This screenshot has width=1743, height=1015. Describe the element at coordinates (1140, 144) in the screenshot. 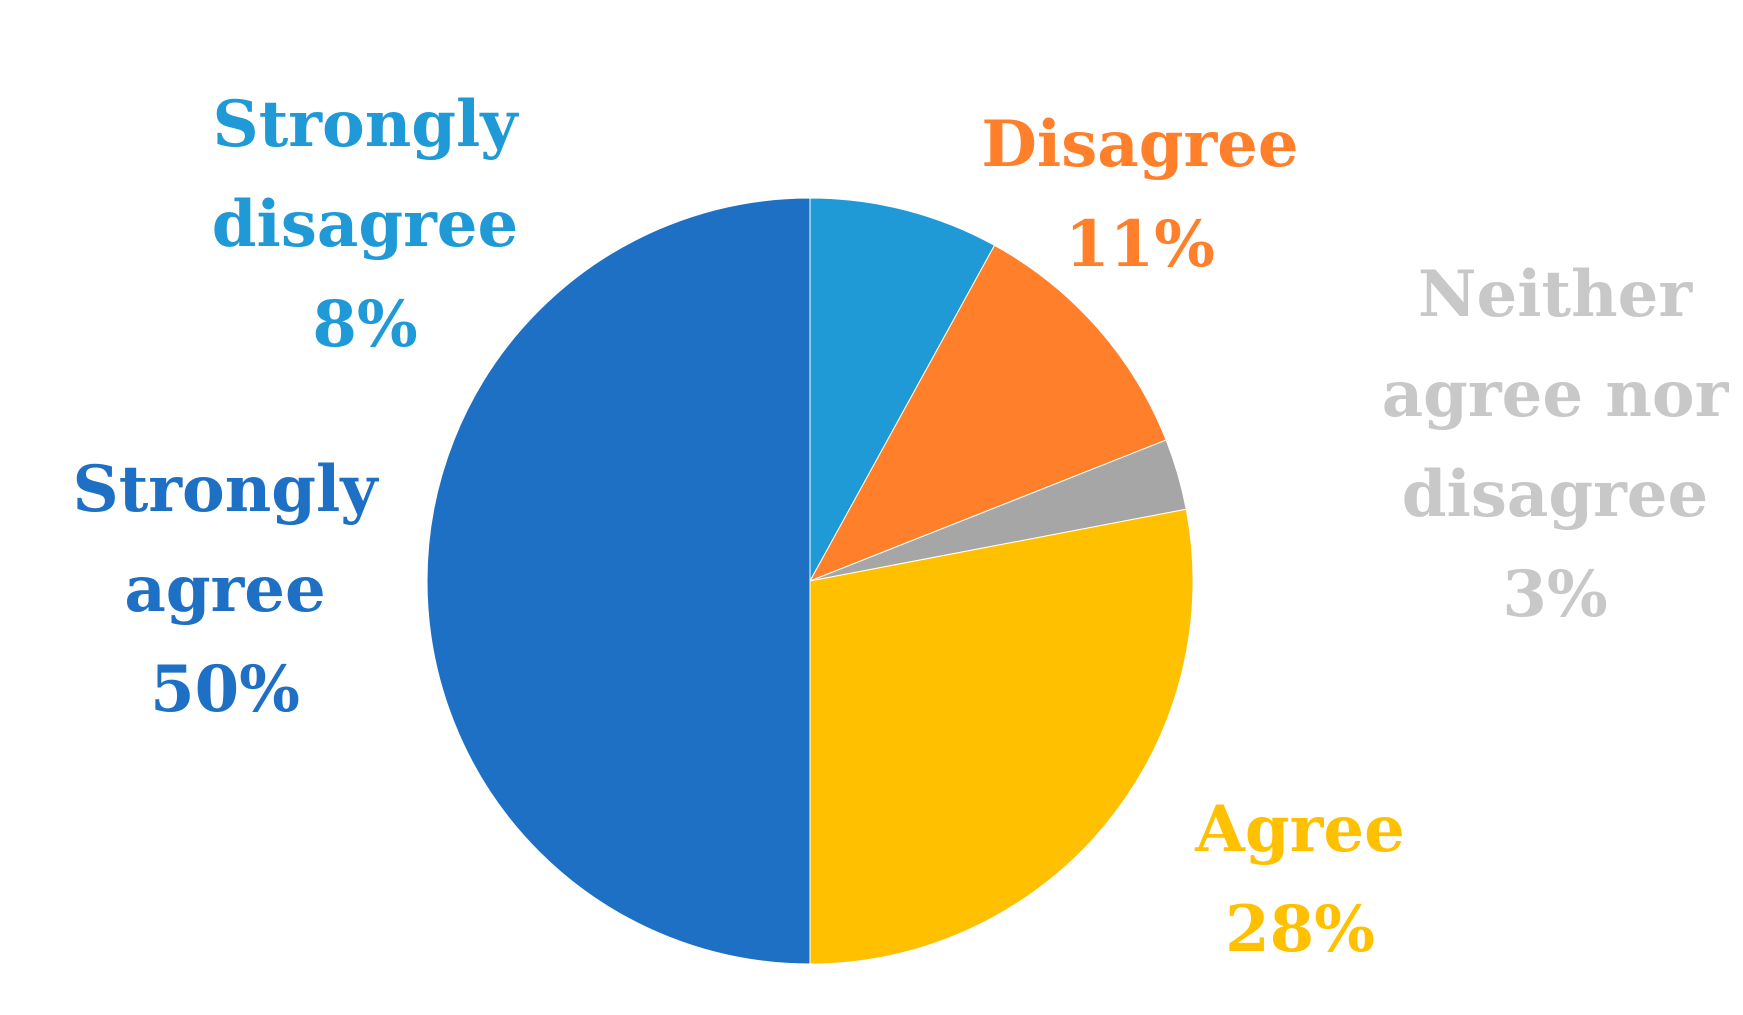

I see `label-line: Disagree` at that location.